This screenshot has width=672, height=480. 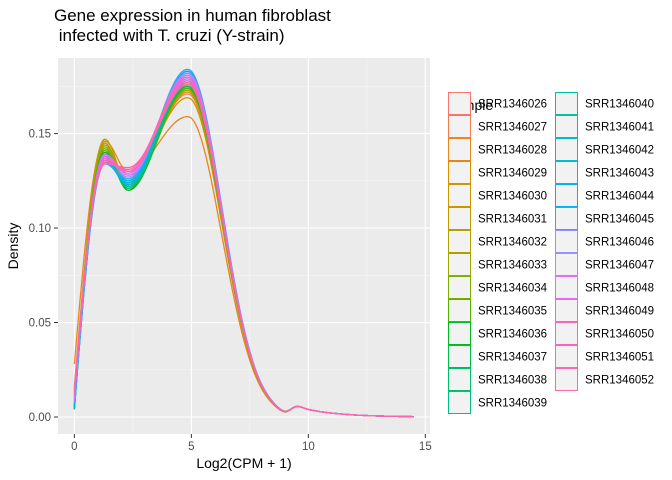 What do you see at coordinates (512, 220) in the screenshot?
I see `legend-label: SRR1346031` at bounding box center [512, 220].